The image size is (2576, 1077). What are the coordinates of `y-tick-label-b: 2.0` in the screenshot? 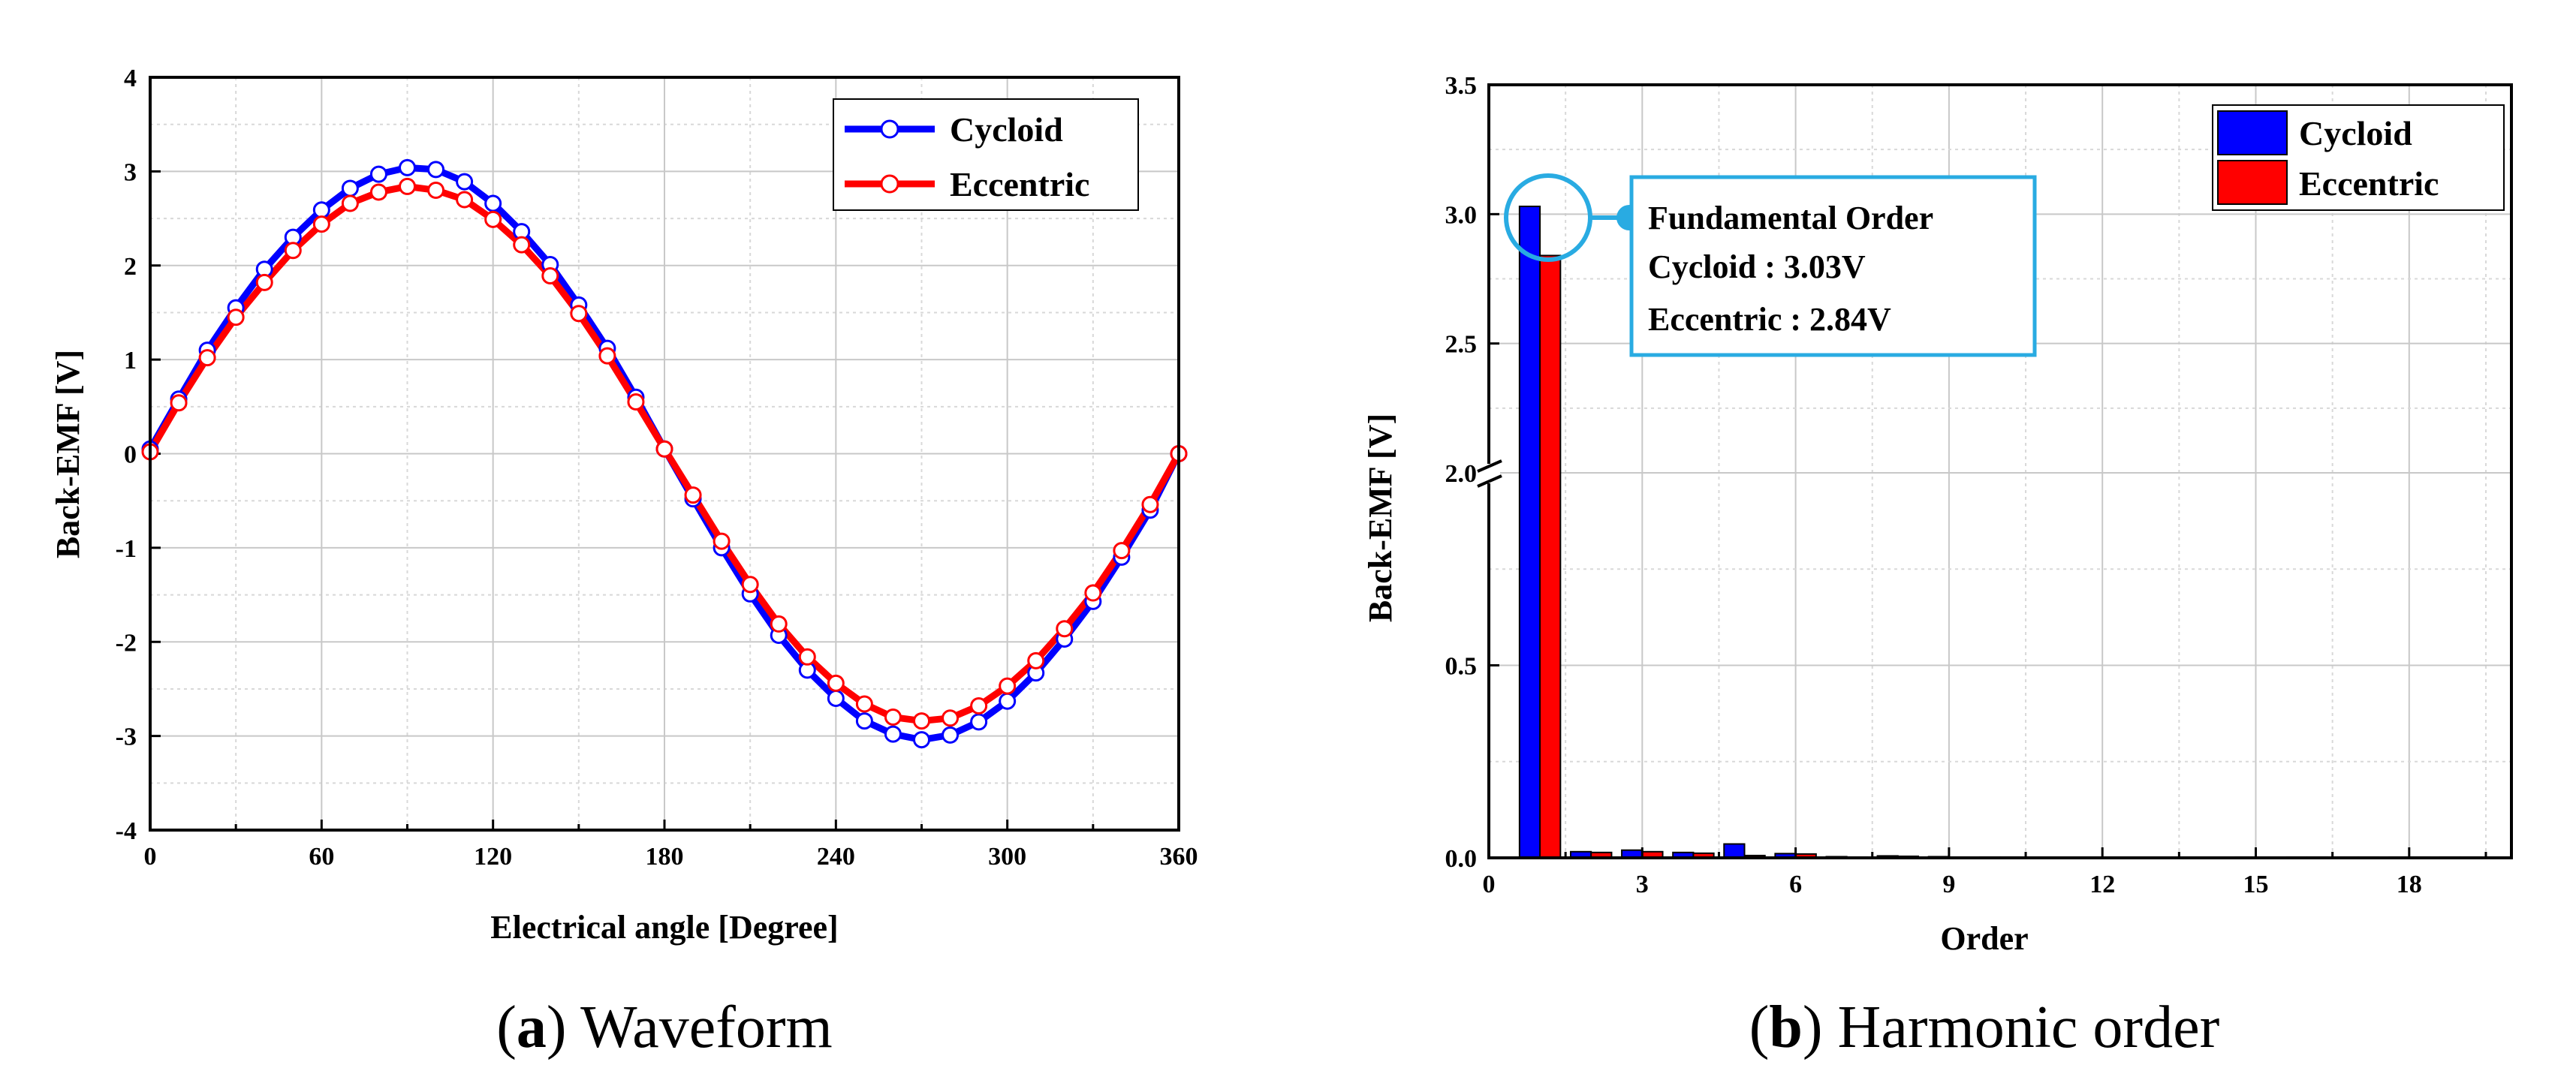 It's located at (1461, 474).